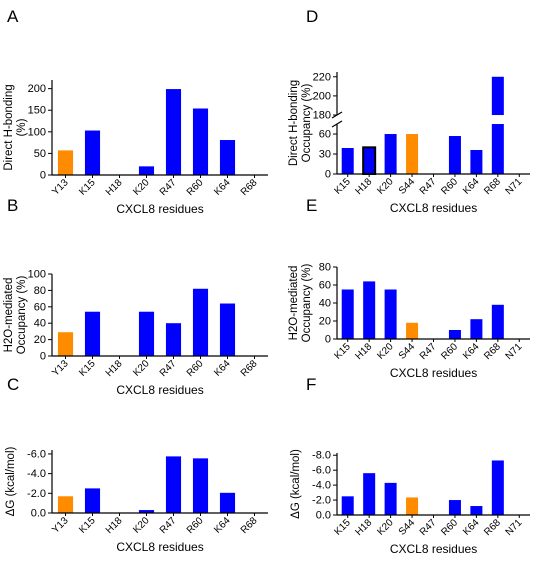 The image size is (550, 567). Describe the element at coordinates (13, 384) in the screenshot. I see `panel-label: C` at that location.